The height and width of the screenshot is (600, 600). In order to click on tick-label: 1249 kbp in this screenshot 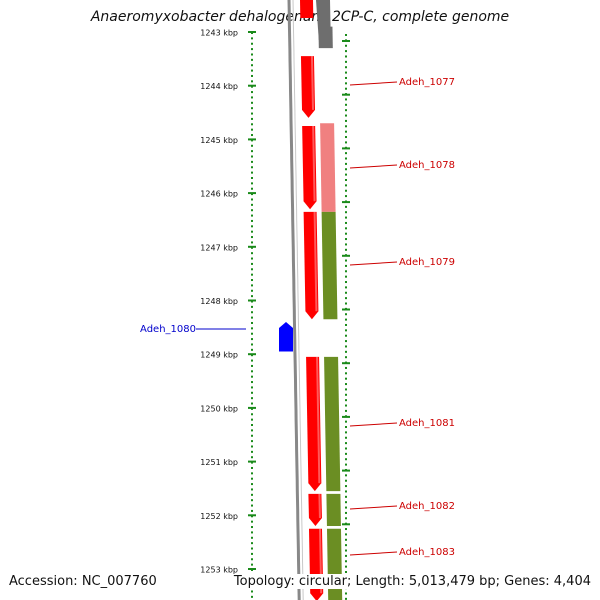, I will do `click(219, 355)`.